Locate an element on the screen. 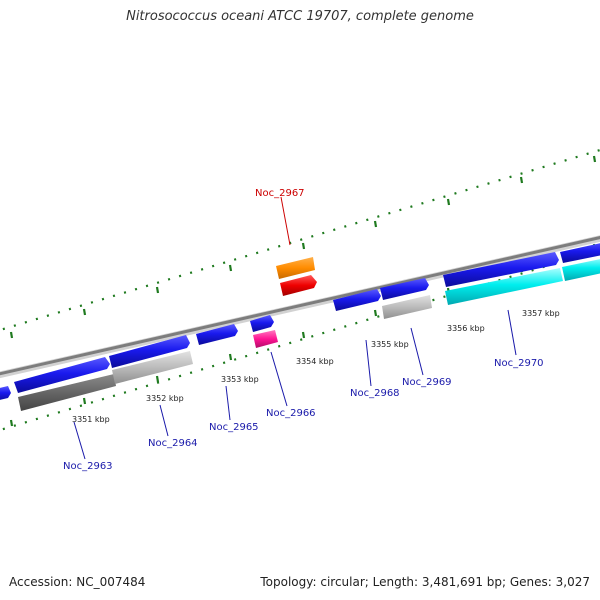  tick-label-3352: 3352 kbp is located at coordinates (165, 398).